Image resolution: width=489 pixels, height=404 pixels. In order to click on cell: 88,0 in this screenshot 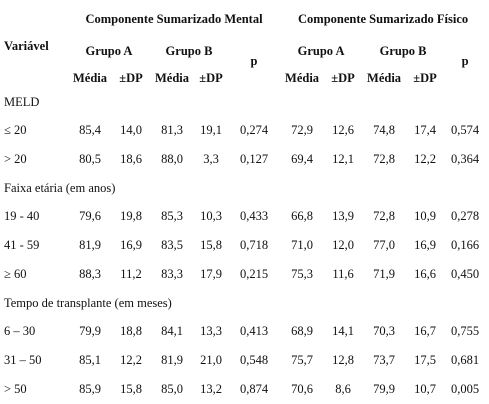, I will do `click(172, 159)`.